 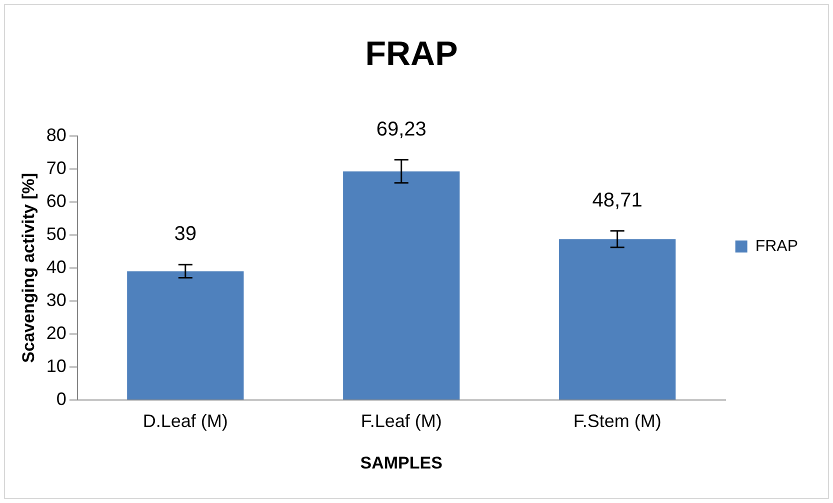 I want to click on x-tick-label: D.Leaf (M), so click(x=185, y=420).